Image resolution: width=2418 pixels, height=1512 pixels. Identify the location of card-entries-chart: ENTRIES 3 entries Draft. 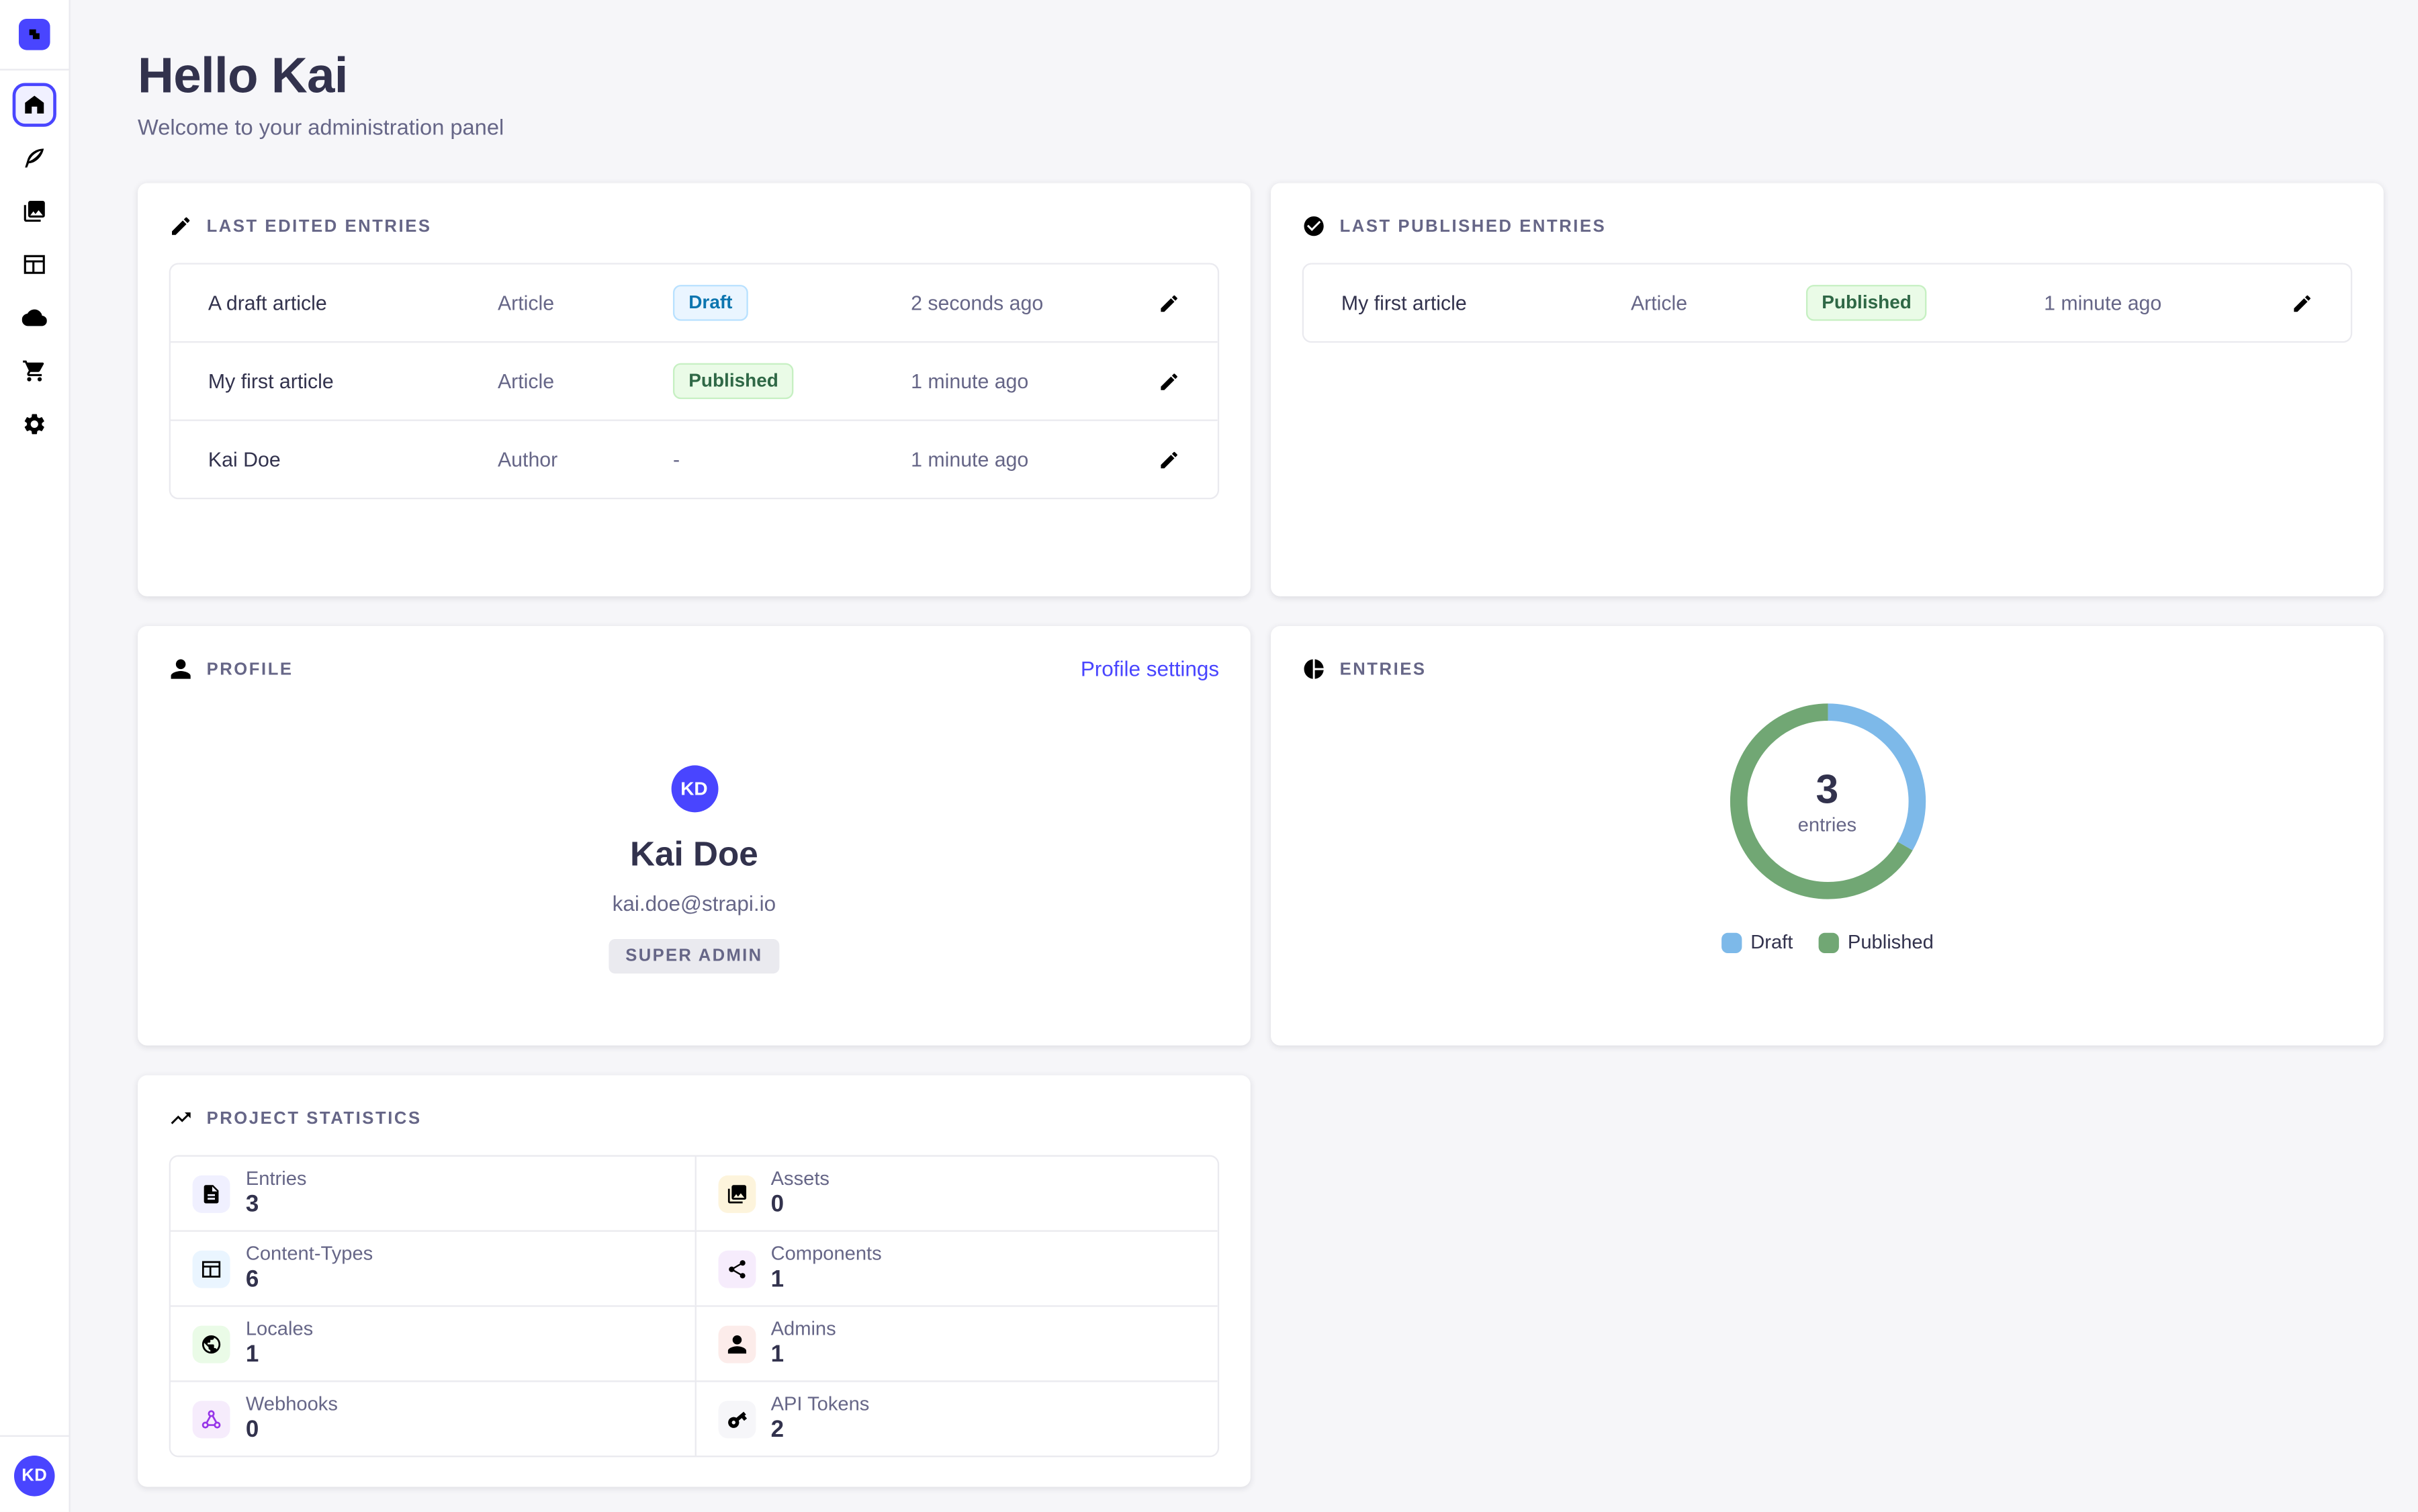
(1827, 836).